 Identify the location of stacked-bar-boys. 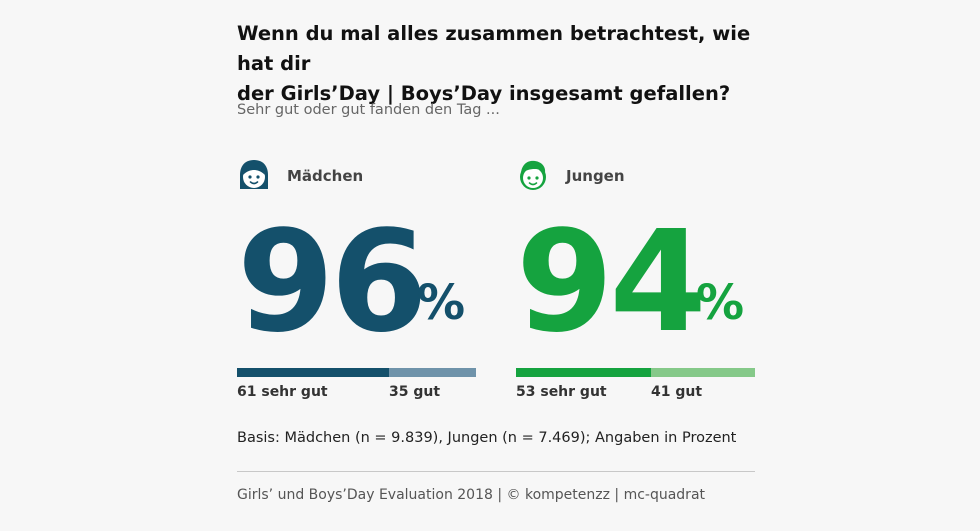
(635, 372).